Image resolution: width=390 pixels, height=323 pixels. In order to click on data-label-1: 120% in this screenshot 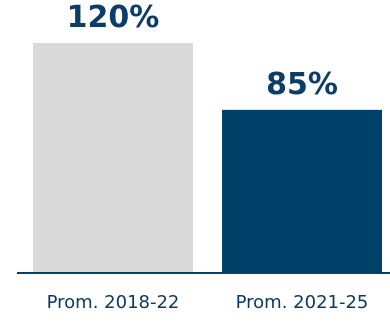, I will do `click(113, 17)`.